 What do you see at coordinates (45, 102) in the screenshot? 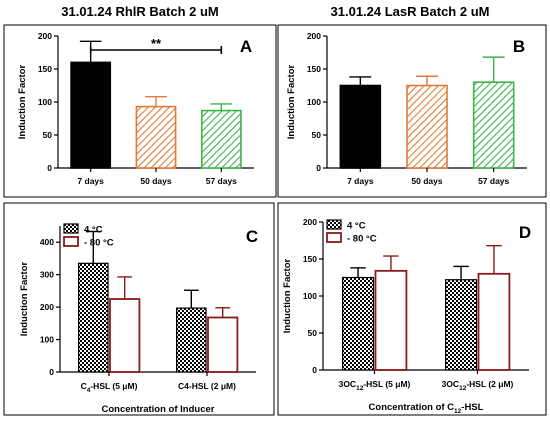
I see `panel-a-ytick-label-2: 100` at bounding box center [45, 102].